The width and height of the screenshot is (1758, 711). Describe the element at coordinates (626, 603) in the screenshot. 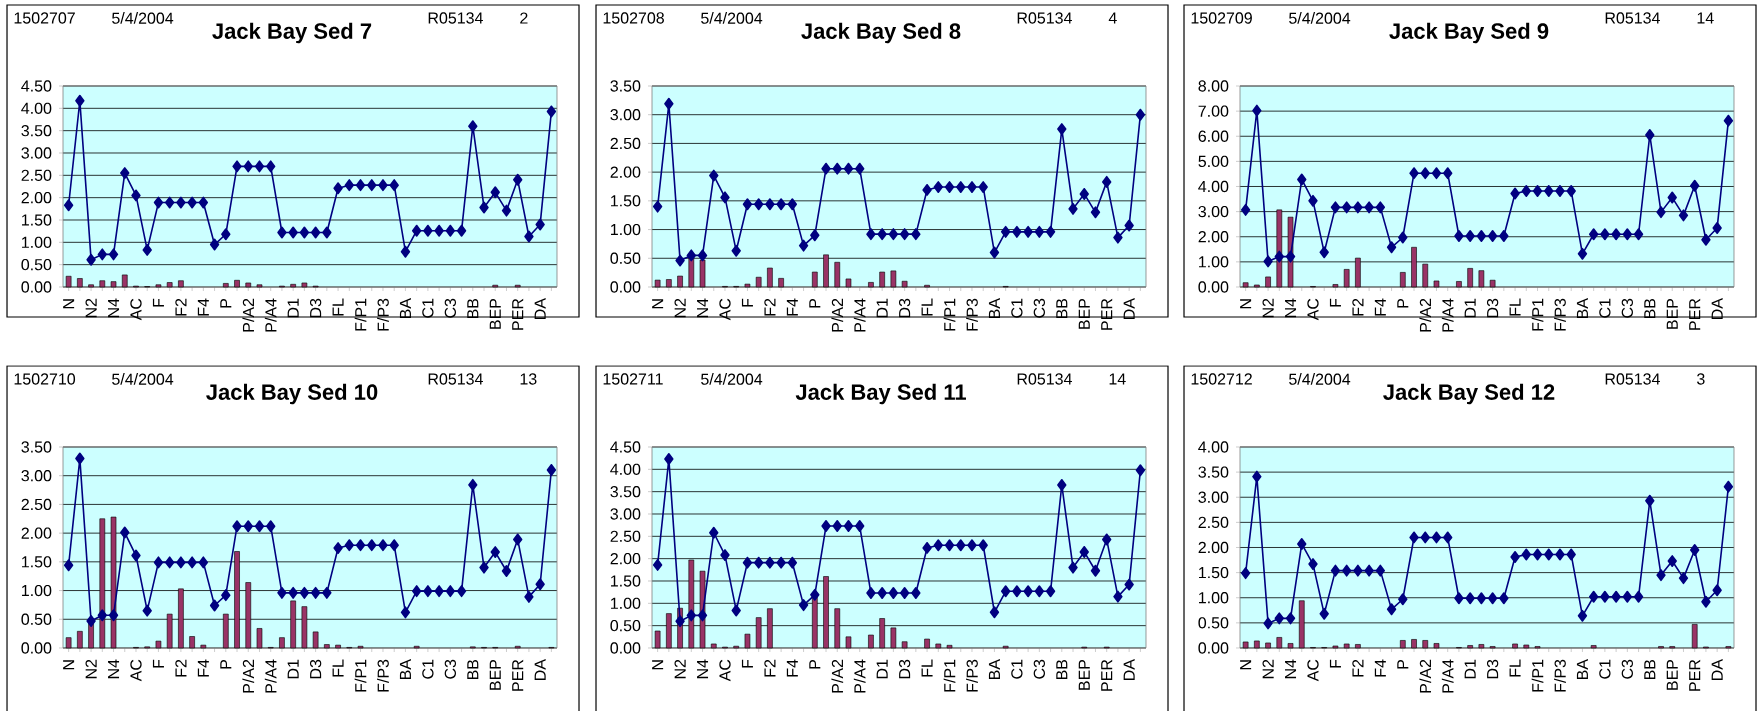

I see `y-tick-label: 1.00` at that location.